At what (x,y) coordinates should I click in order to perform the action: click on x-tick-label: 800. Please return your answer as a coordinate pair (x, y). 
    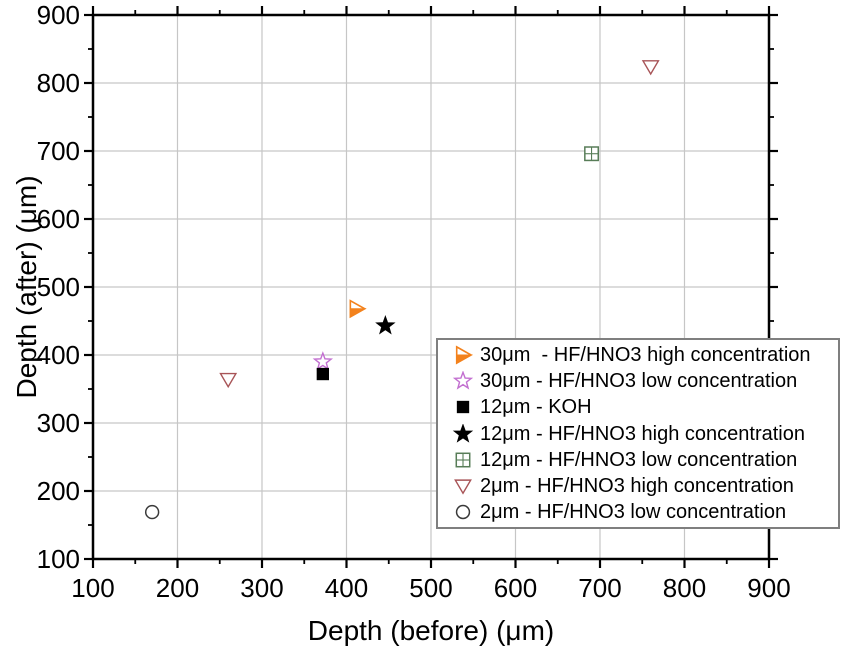
    Looking at the image, I should click on (684, 588).